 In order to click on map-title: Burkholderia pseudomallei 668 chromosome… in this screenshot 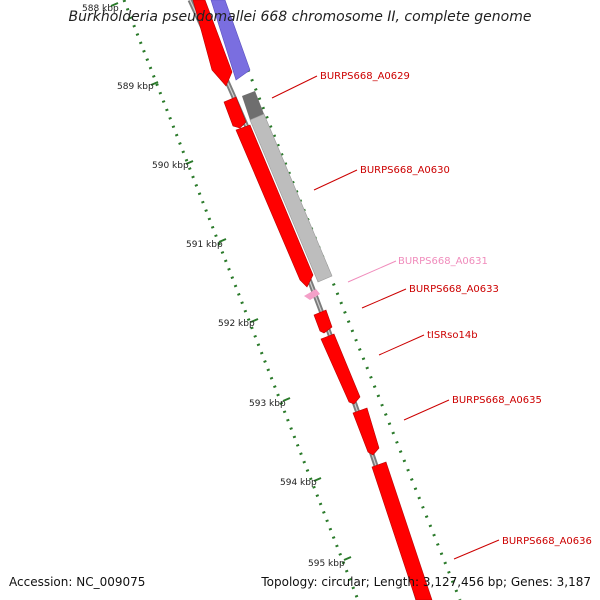, I will do `click(300, 17)`.